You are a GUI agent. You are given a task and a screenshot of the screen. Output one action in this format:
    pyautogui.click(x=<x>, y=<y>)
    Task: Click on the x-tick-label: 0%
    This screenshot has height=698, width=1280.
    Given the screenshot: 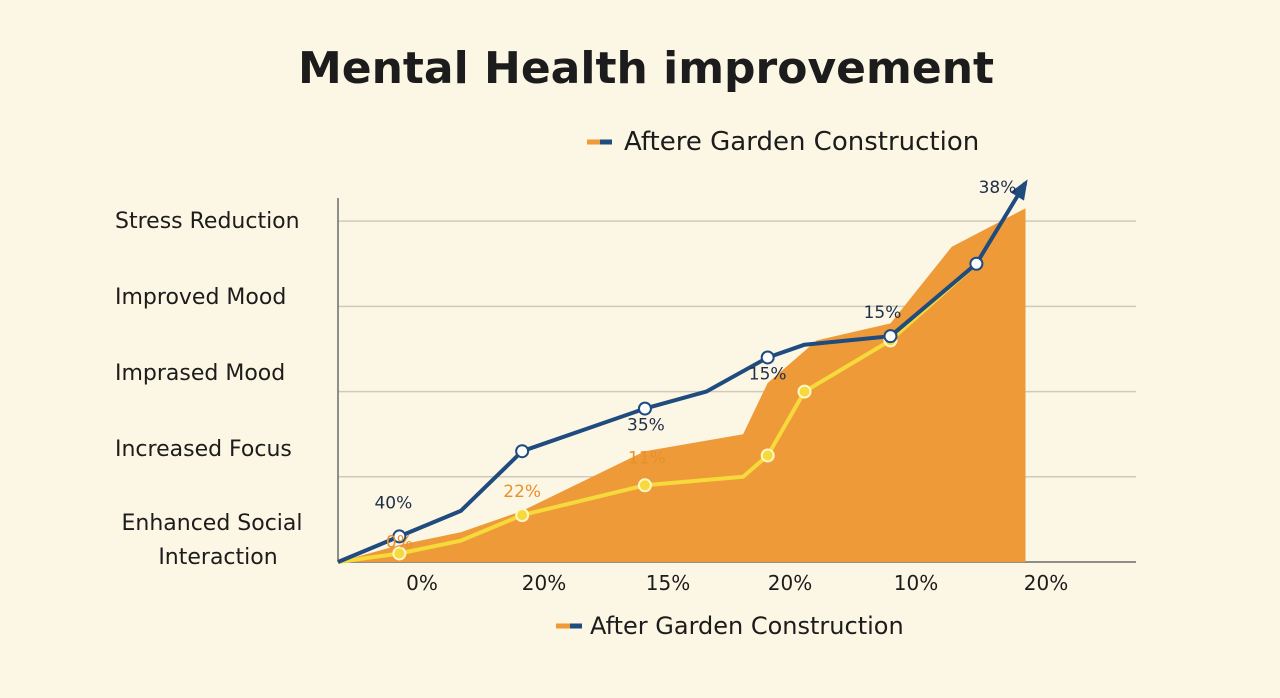 What is the action you would take?
    pyautogui.click(x=422, y=583)
    